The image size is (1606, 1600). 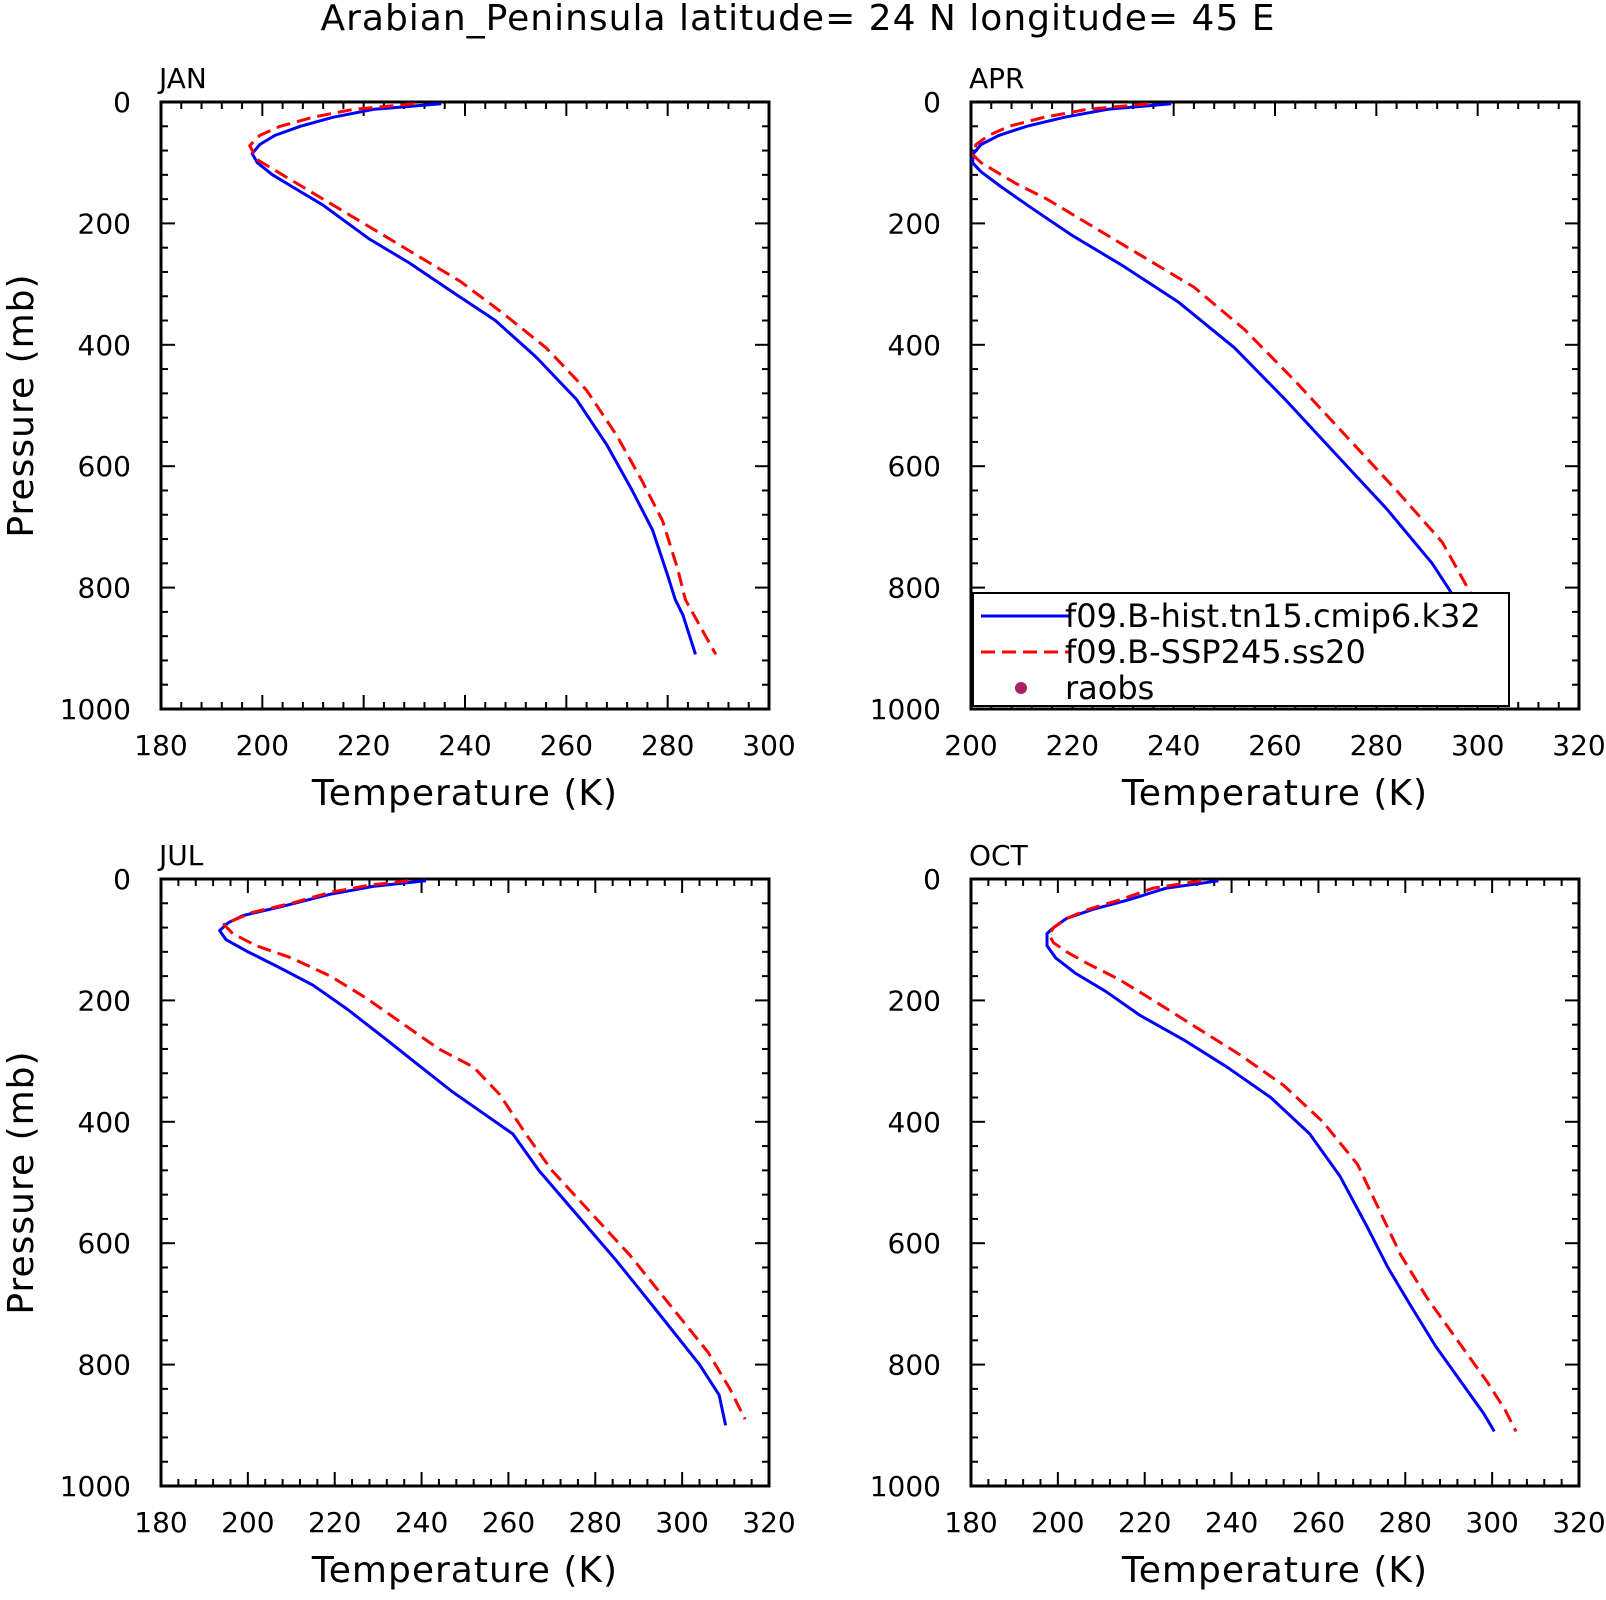 I want to click on legend-box, so click(x=1241, y=649).